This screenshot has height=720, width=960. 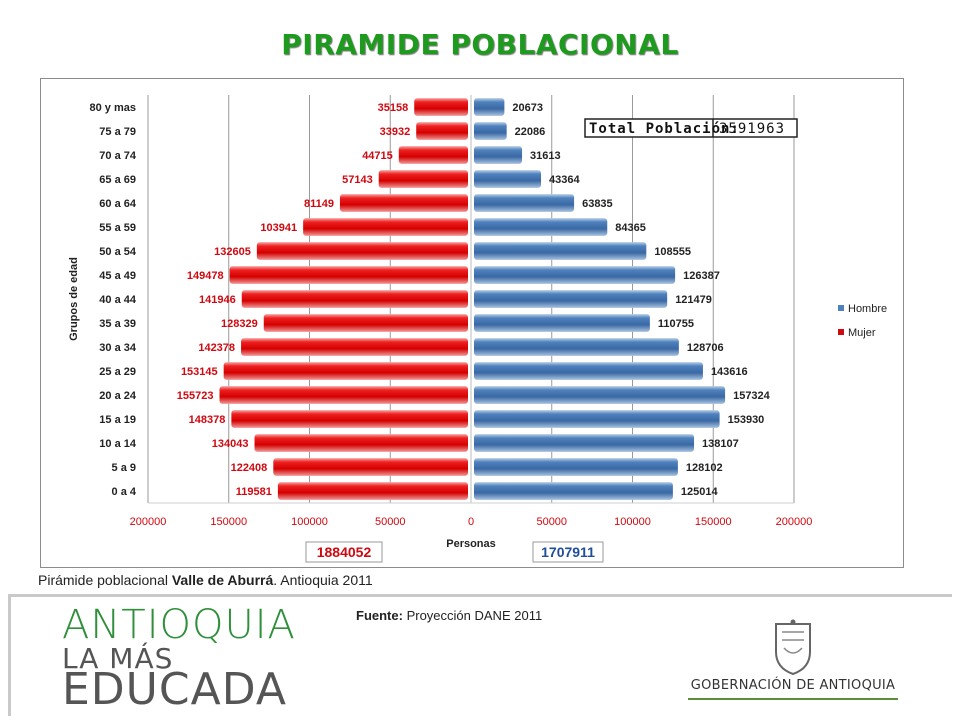 What do you see at coordinates (232, 252) in the screenshot?
I see `data-label-mujer: 132605` at bounding box center [232, 252].